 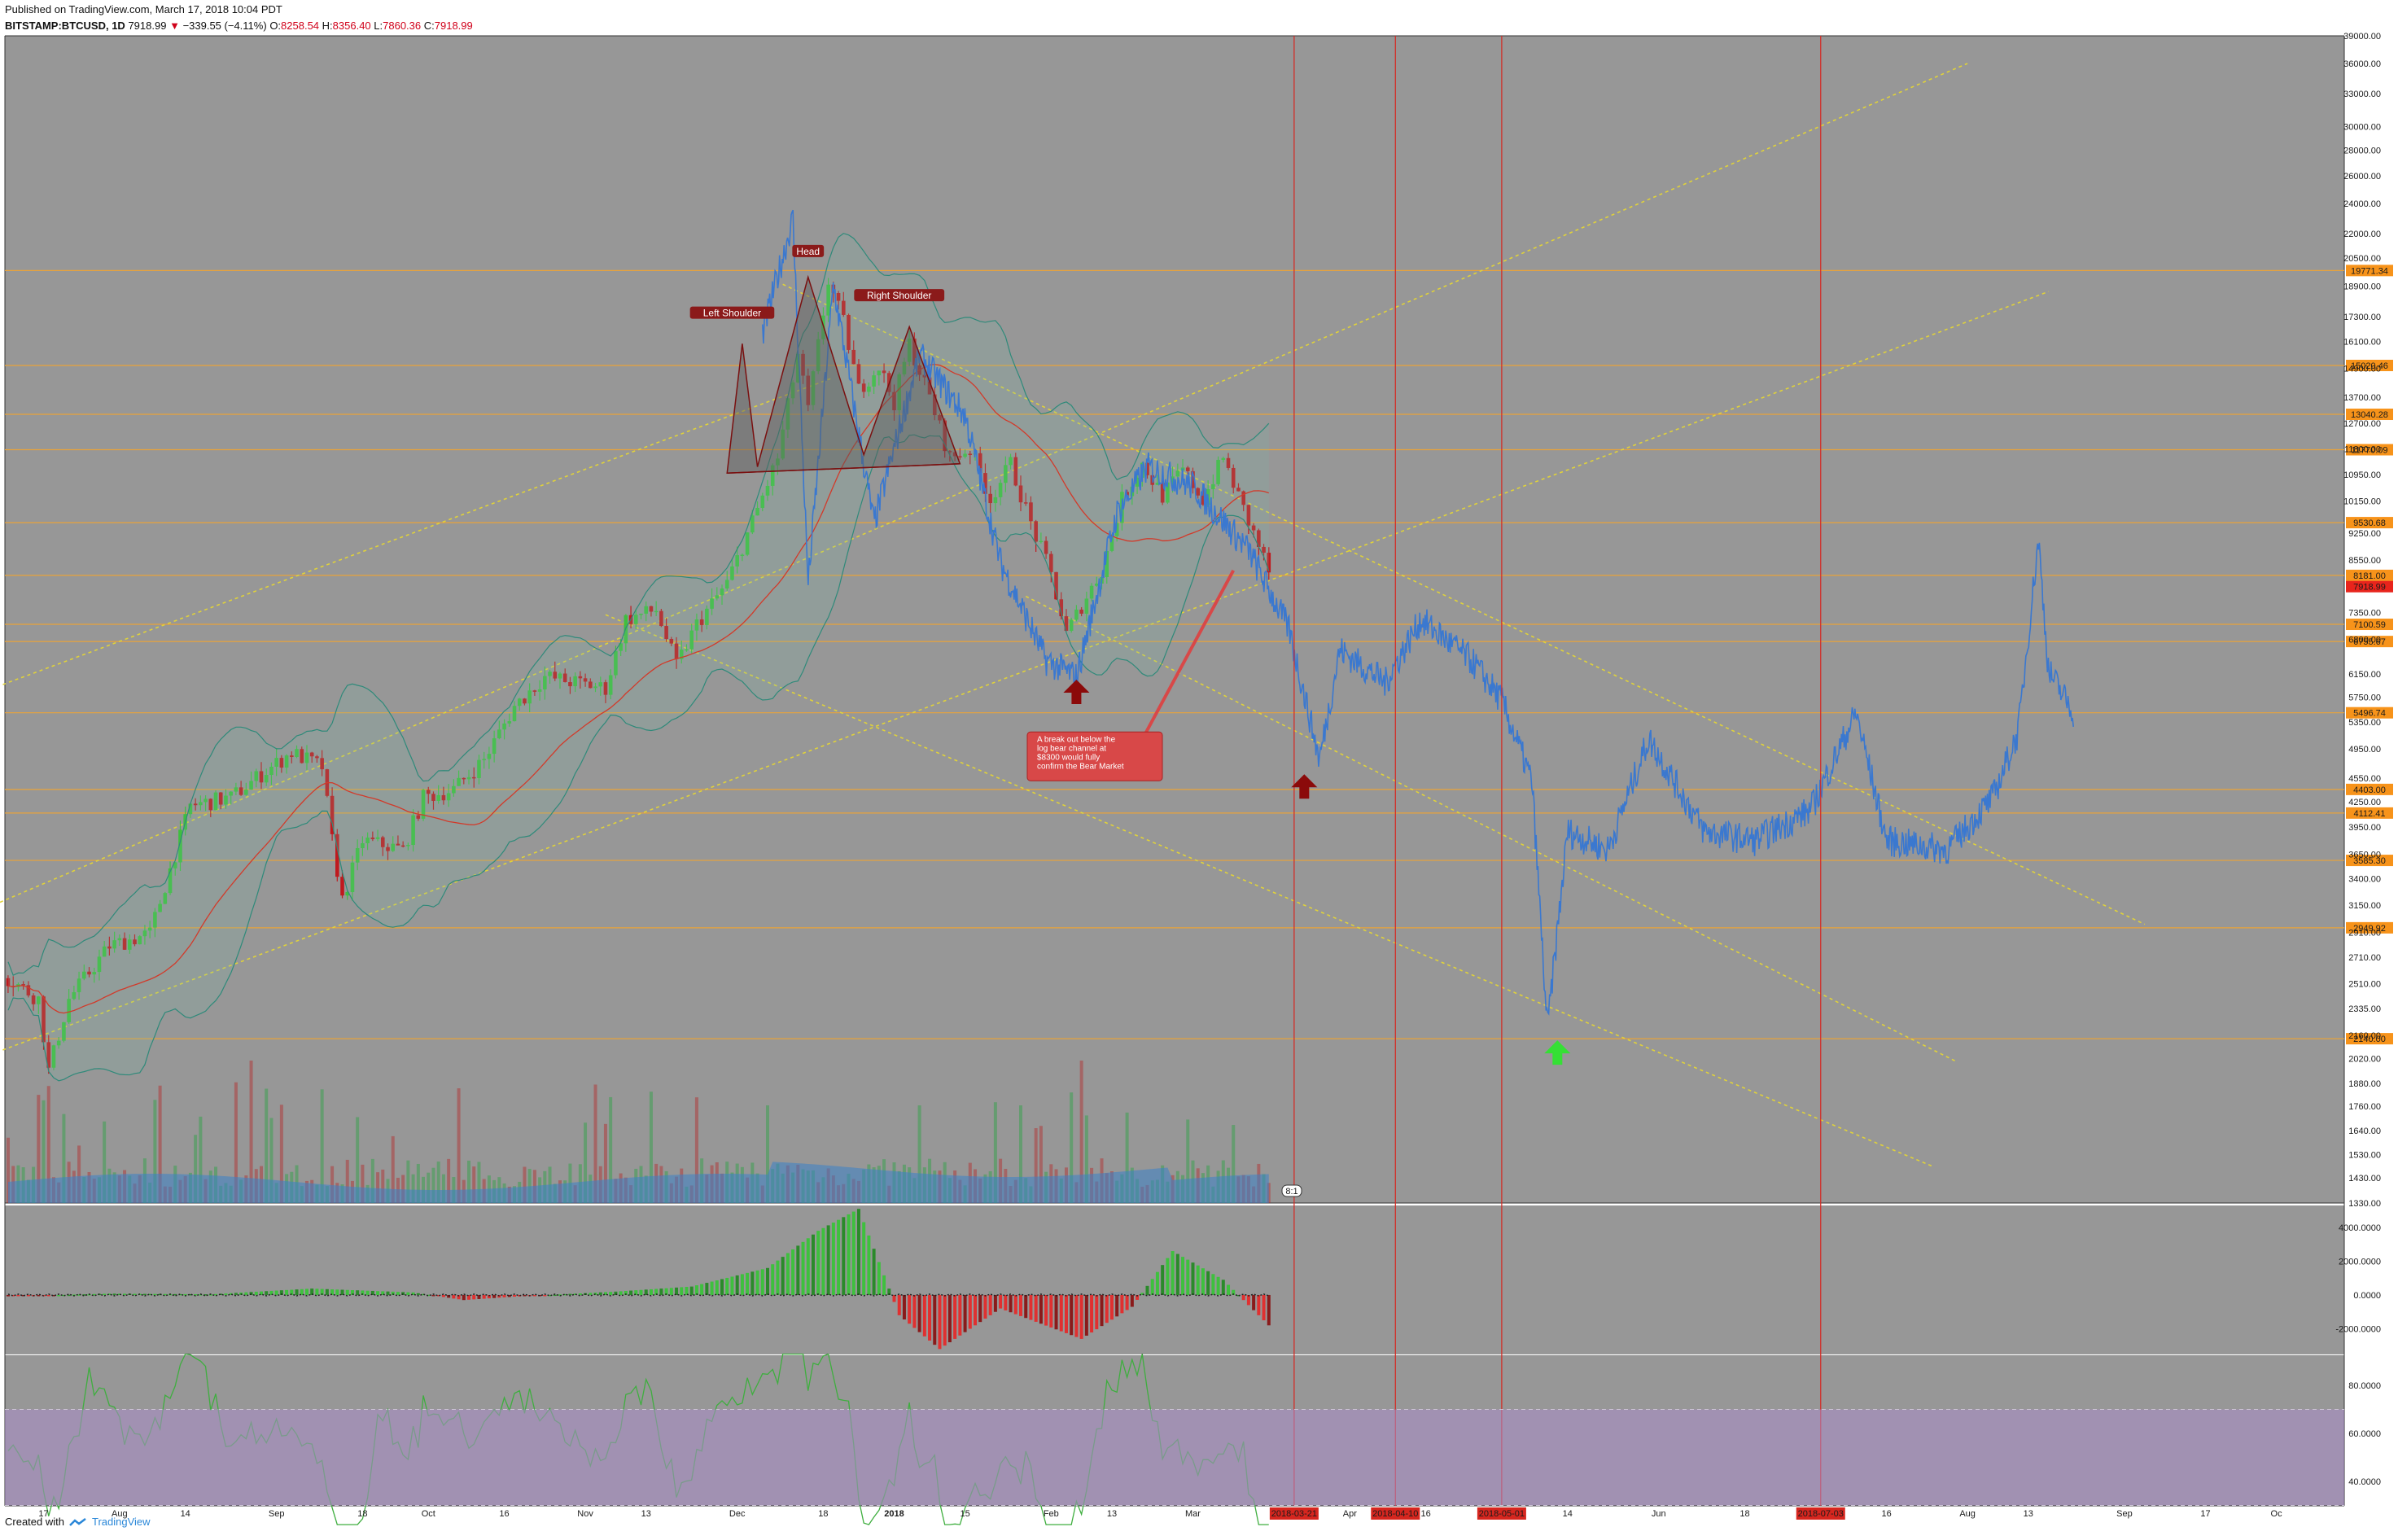 What do you see at coordinates (2124, 1514) in the screenshot?
I see `x-tick-label: Sep` at bounding box center [2124, 1514].